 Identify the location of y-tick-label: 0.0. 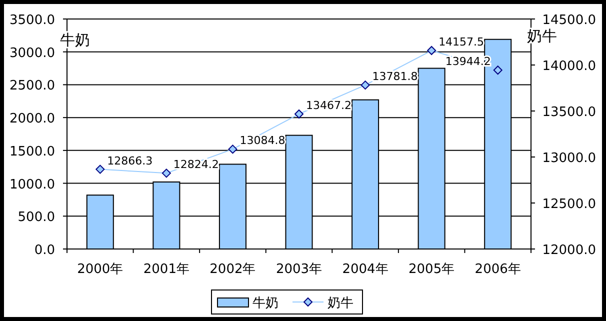
(44, 250).